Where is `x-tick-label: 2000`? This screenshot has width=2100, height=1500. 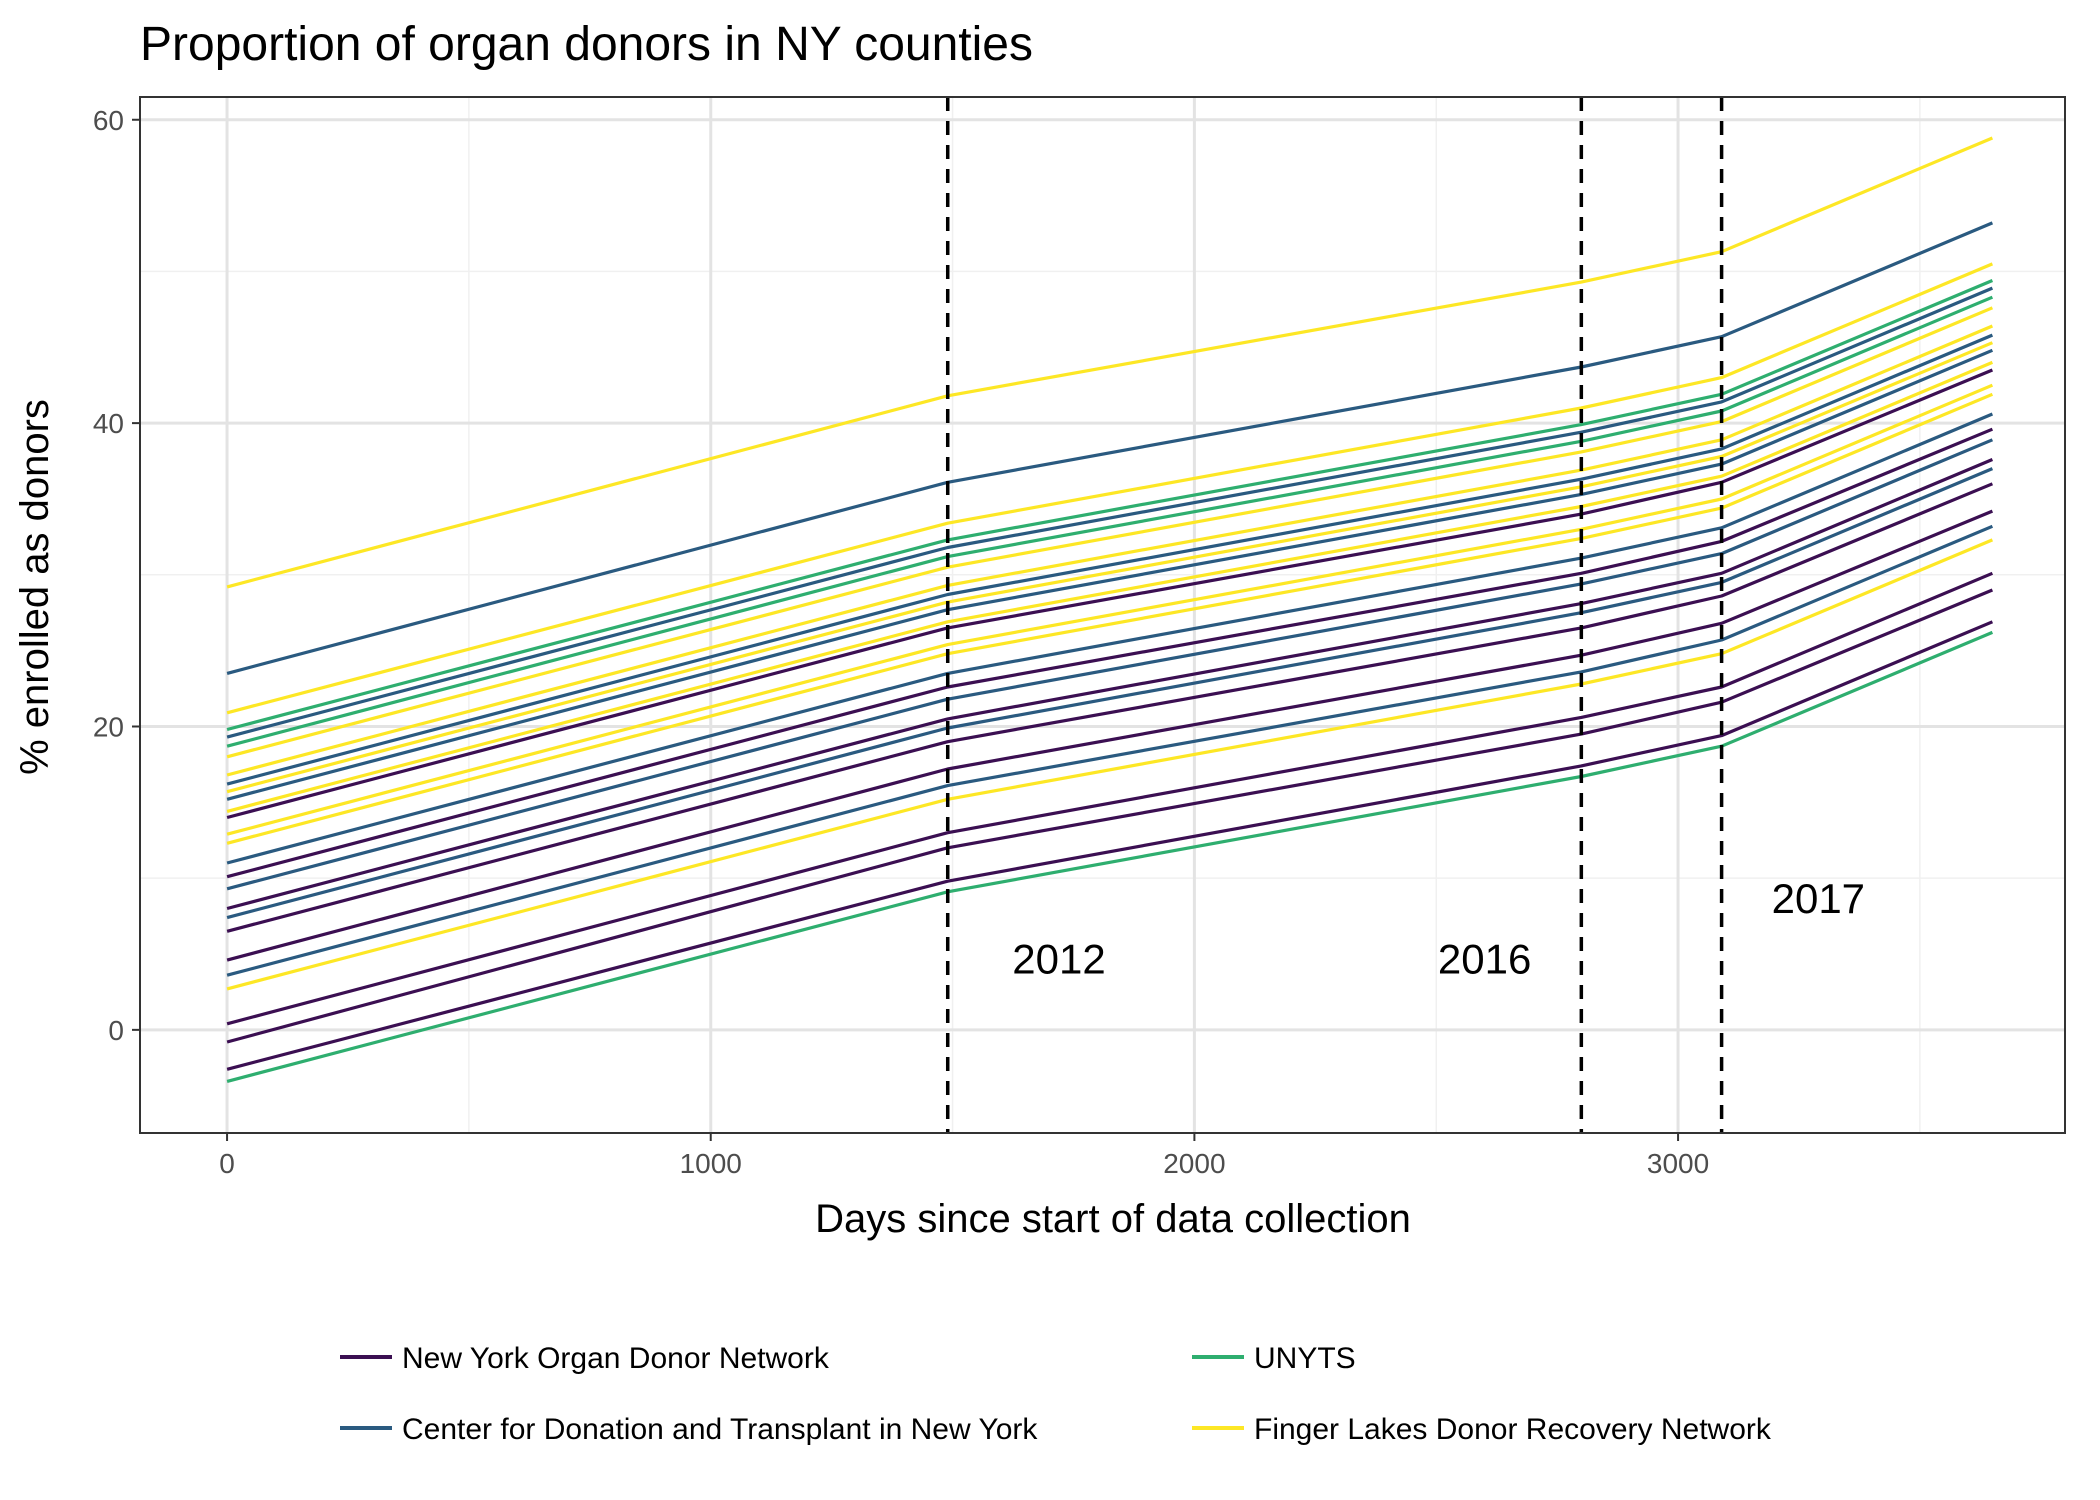
x-tick-label: 2000 is located at coordinates (1194, 1163).